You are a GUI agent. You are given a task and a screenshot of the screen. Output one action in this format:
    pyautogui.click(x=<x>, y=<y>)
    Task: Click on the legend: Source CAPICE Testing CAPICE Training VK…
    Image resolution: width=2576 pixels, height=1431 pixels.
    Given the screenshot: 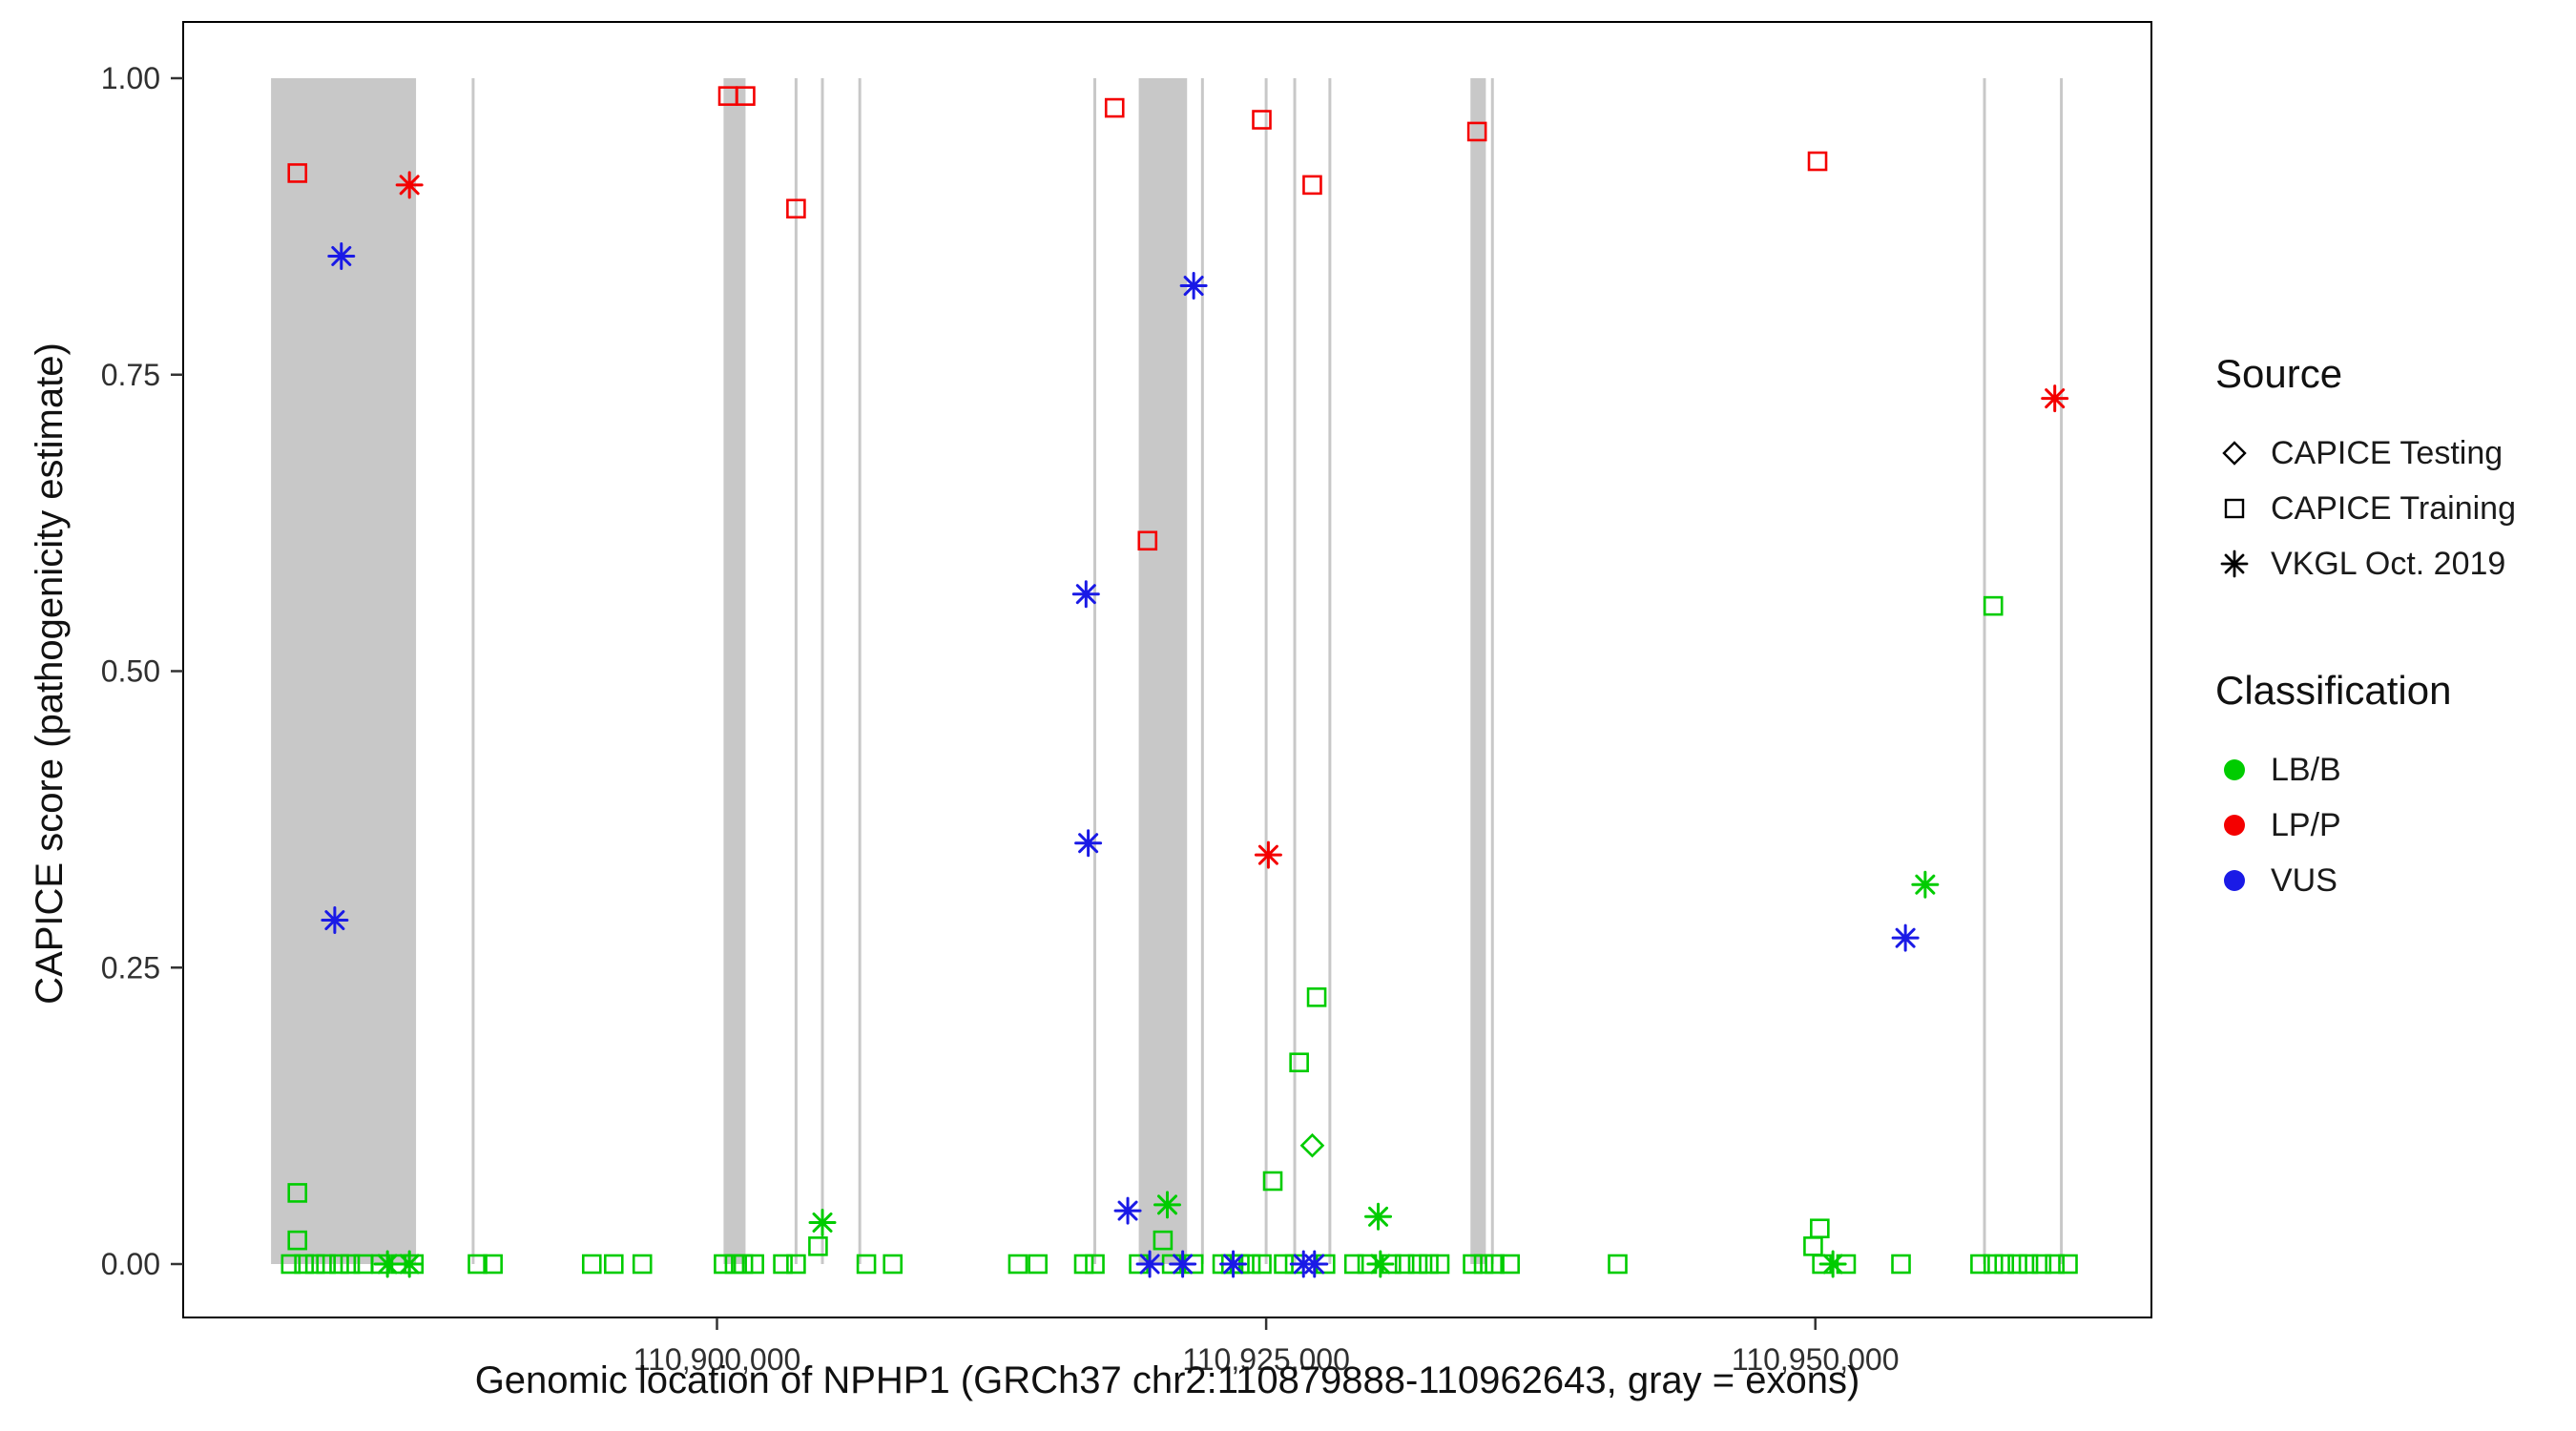 What is the action you would take?
    pyautogui.click(x=2391, y=668)
    